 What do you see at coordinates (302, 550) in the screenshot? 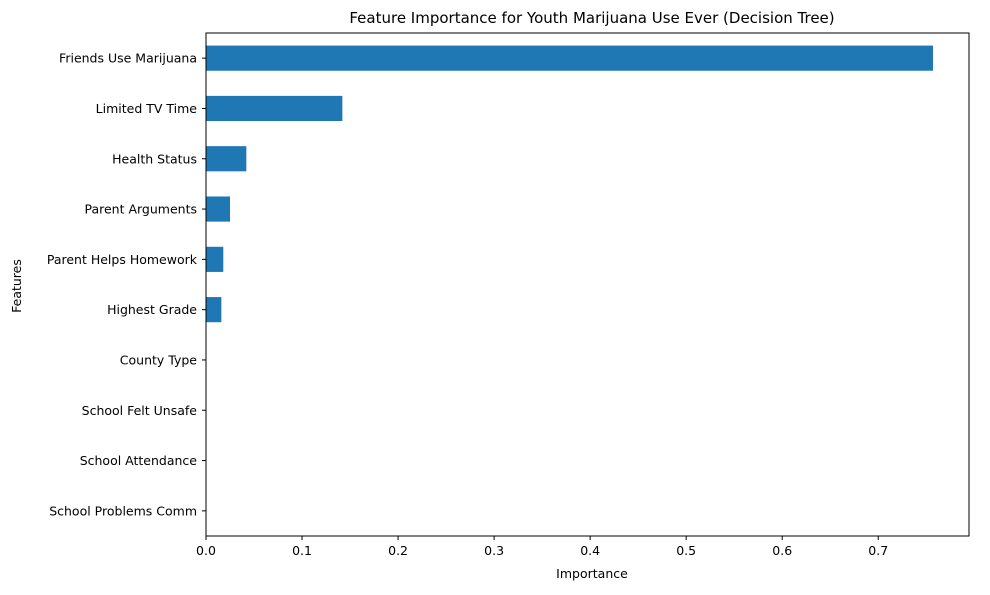
I see `x-tick-label: 0.1` at bounding box center [302, 550].